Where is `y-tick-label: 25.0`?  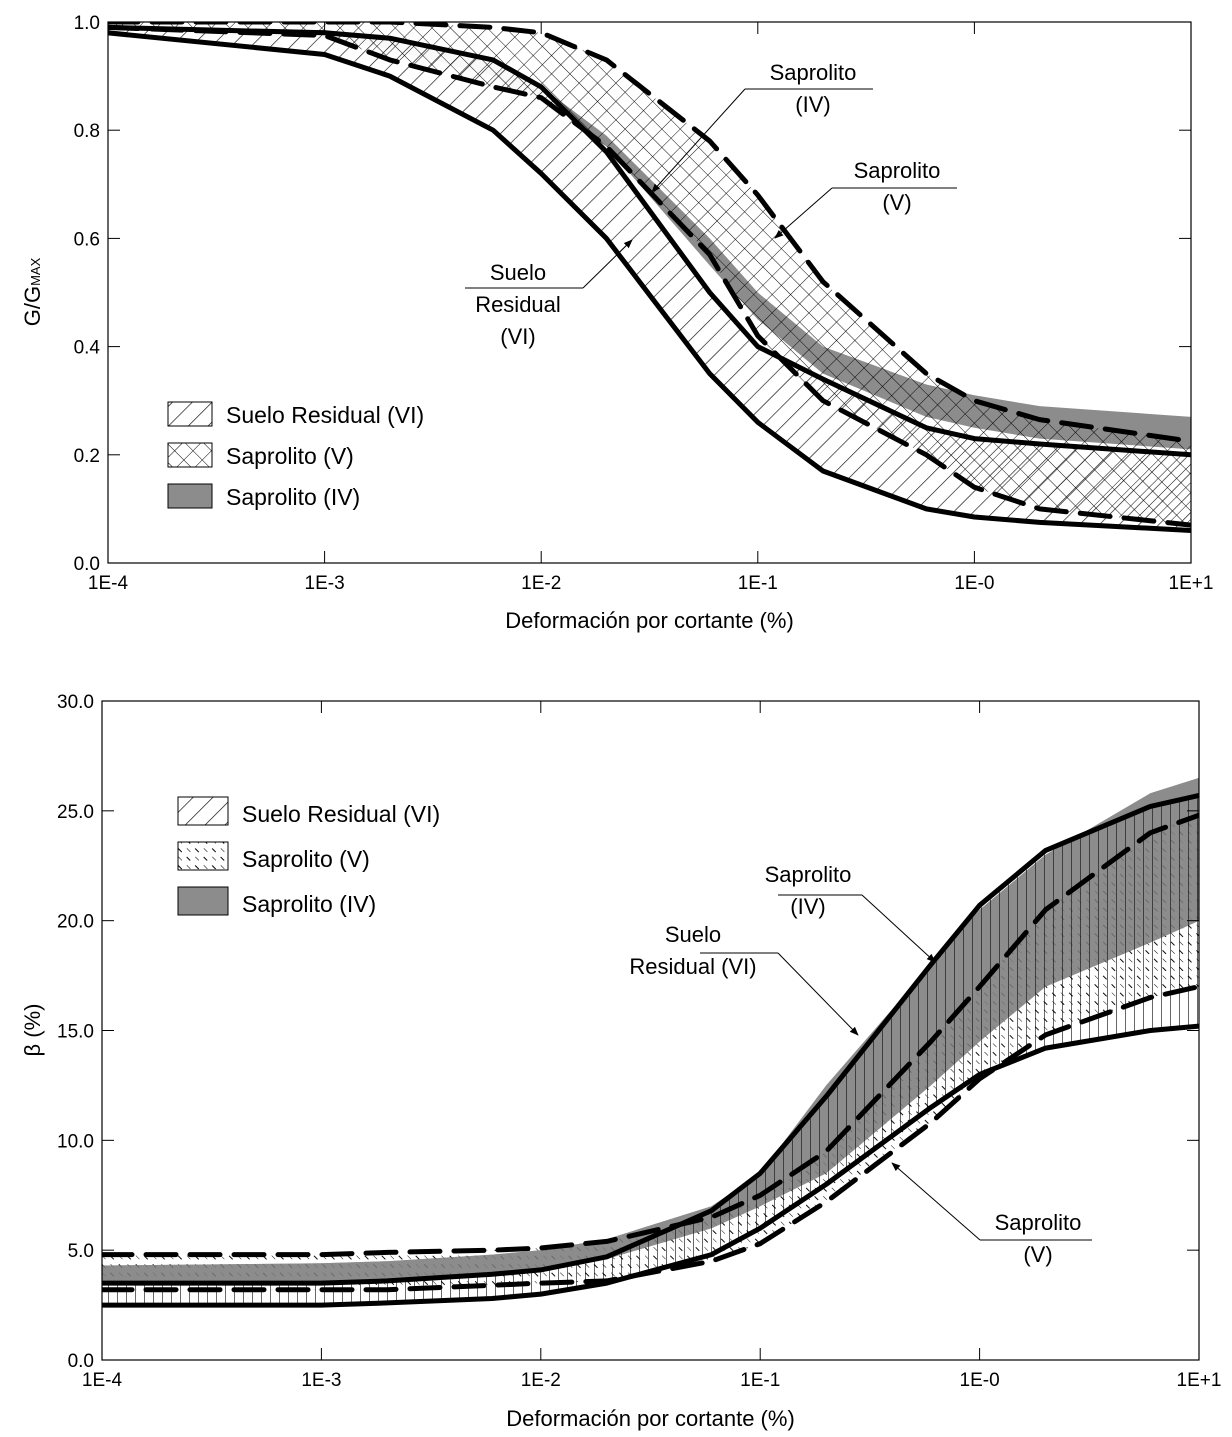
y-tick-label: 25.0 is located at coordinates (75, 812).